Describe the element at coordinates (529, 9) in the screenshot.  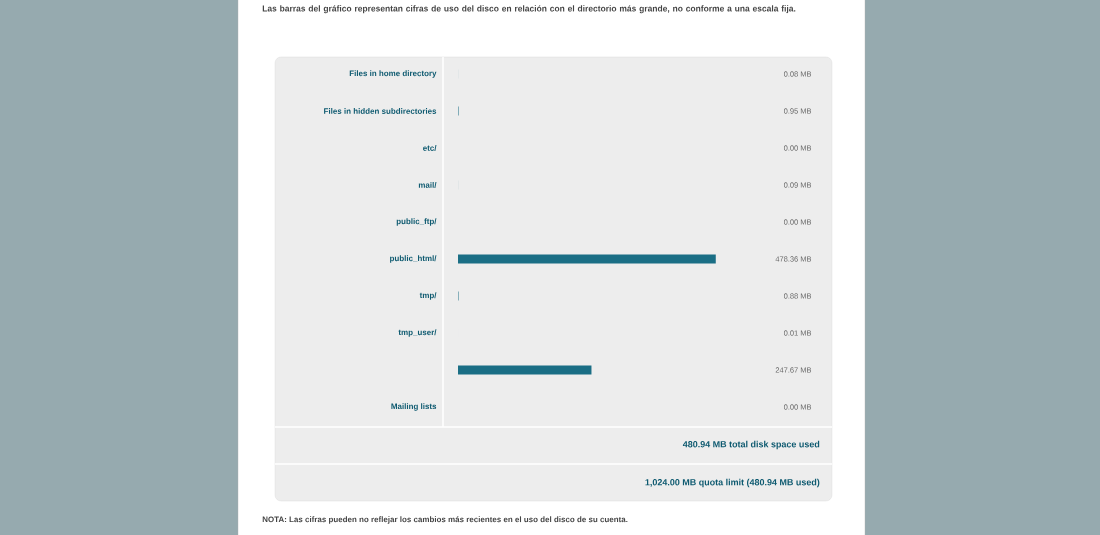
I see `chart-title: Las barras del gráfico representan cifras de uso del disco en relación con el directorio más grande, no conforme a una escala fija.` at that location.